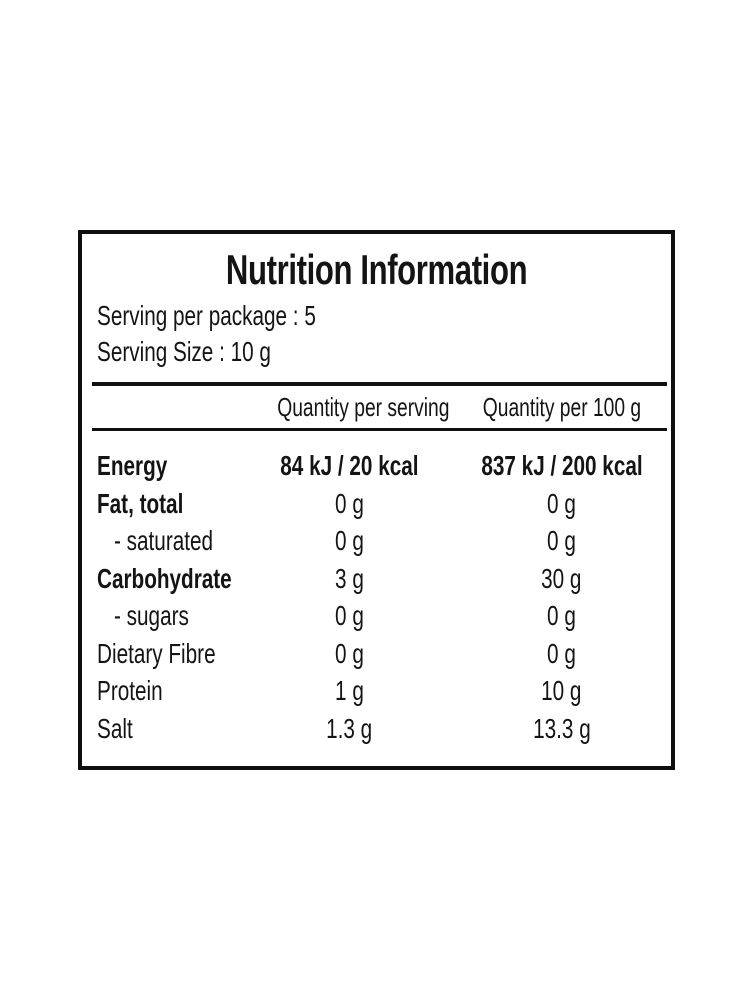 Image resolution: width=752 pixels, height=1000 pixels. I want to click on row-label: Dietary Fibre, so click(156, 653).